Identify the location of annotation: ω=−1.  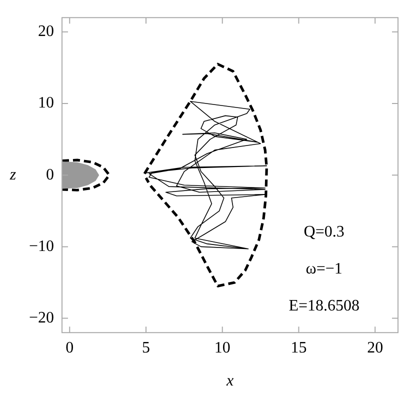
(324, 269).